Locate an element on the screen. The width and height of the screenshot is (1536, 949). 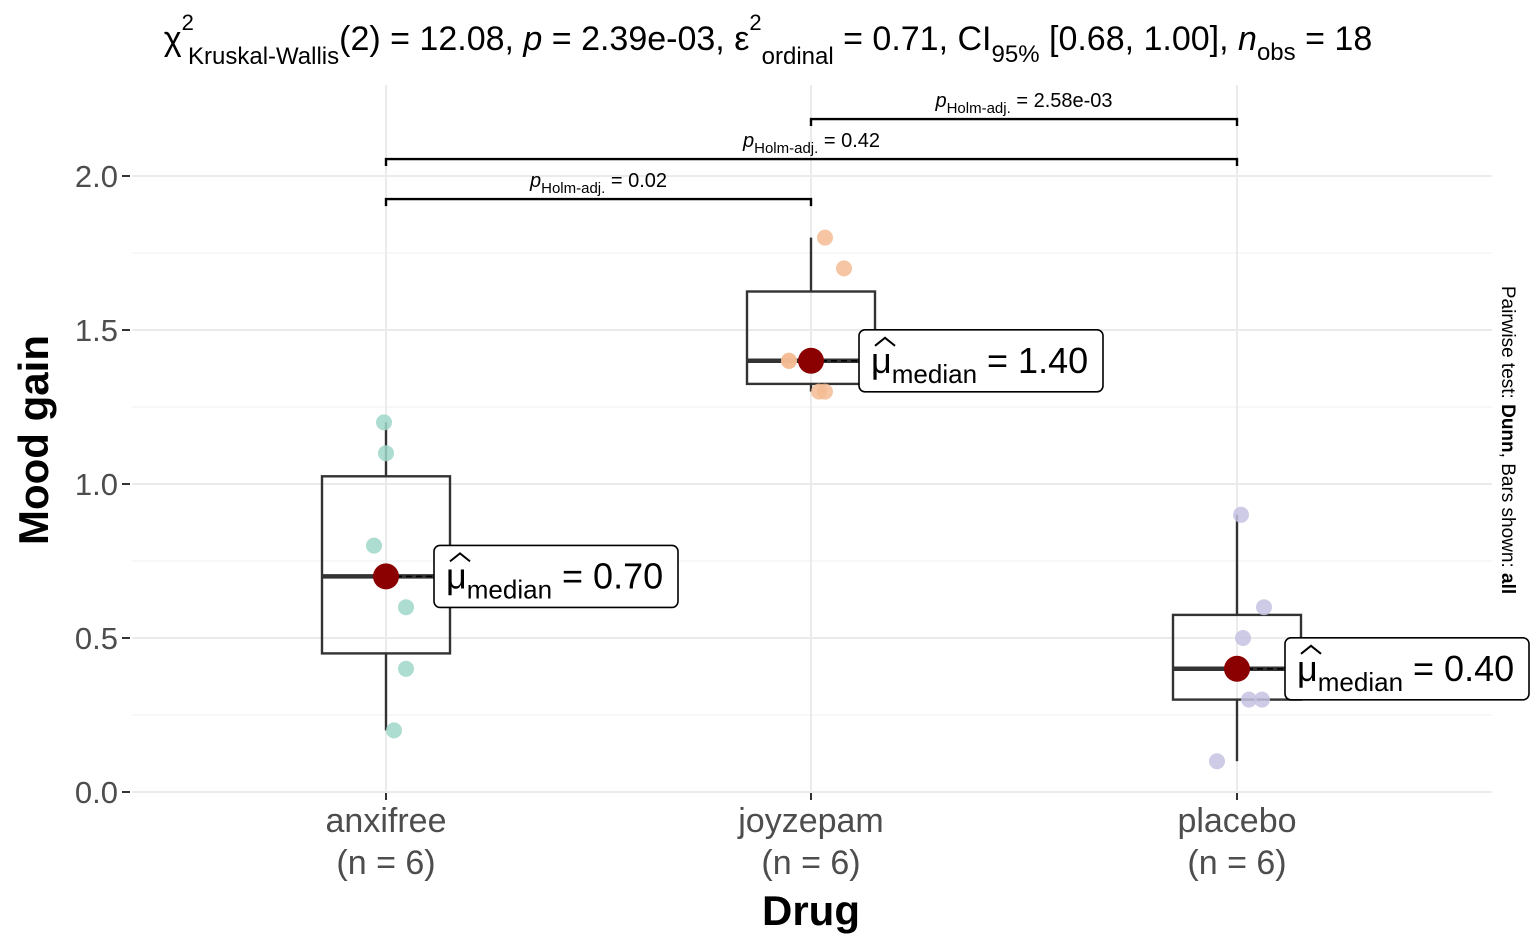
x-category-label: joyzepam is located at coordinates (810, 821).